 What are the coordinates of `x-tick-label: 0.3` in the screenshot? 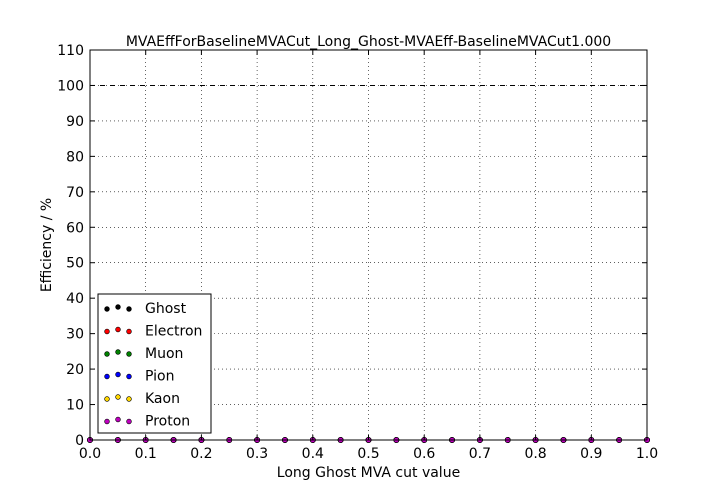 It's located at (257, 454).